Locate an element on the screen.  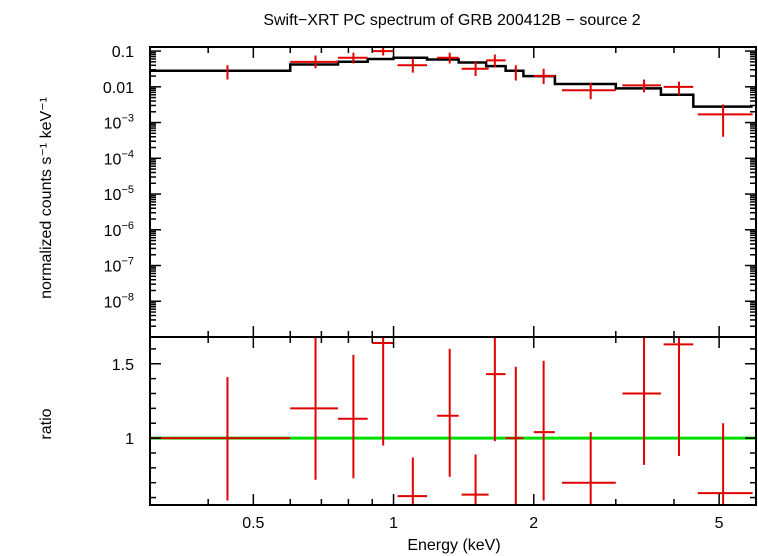
y-tick-label-exponent: −4 is located at coordinates (127, 154).